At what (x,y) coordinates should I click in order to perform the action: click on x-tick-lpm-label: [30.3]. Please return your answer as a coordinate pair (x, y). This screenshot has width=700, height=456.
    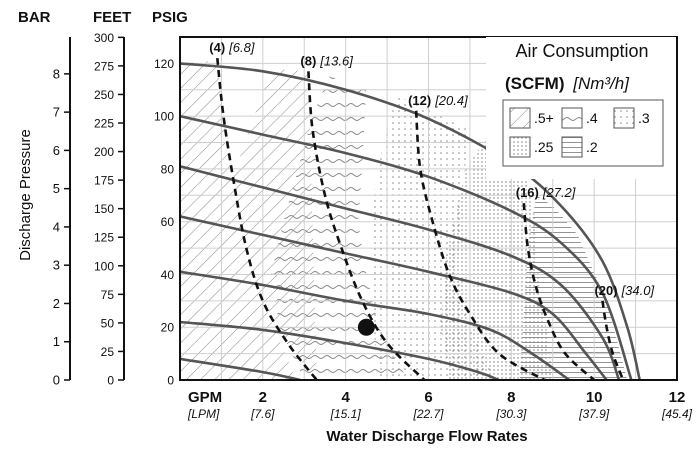
    Looking at the image, I should click on (511, 414).